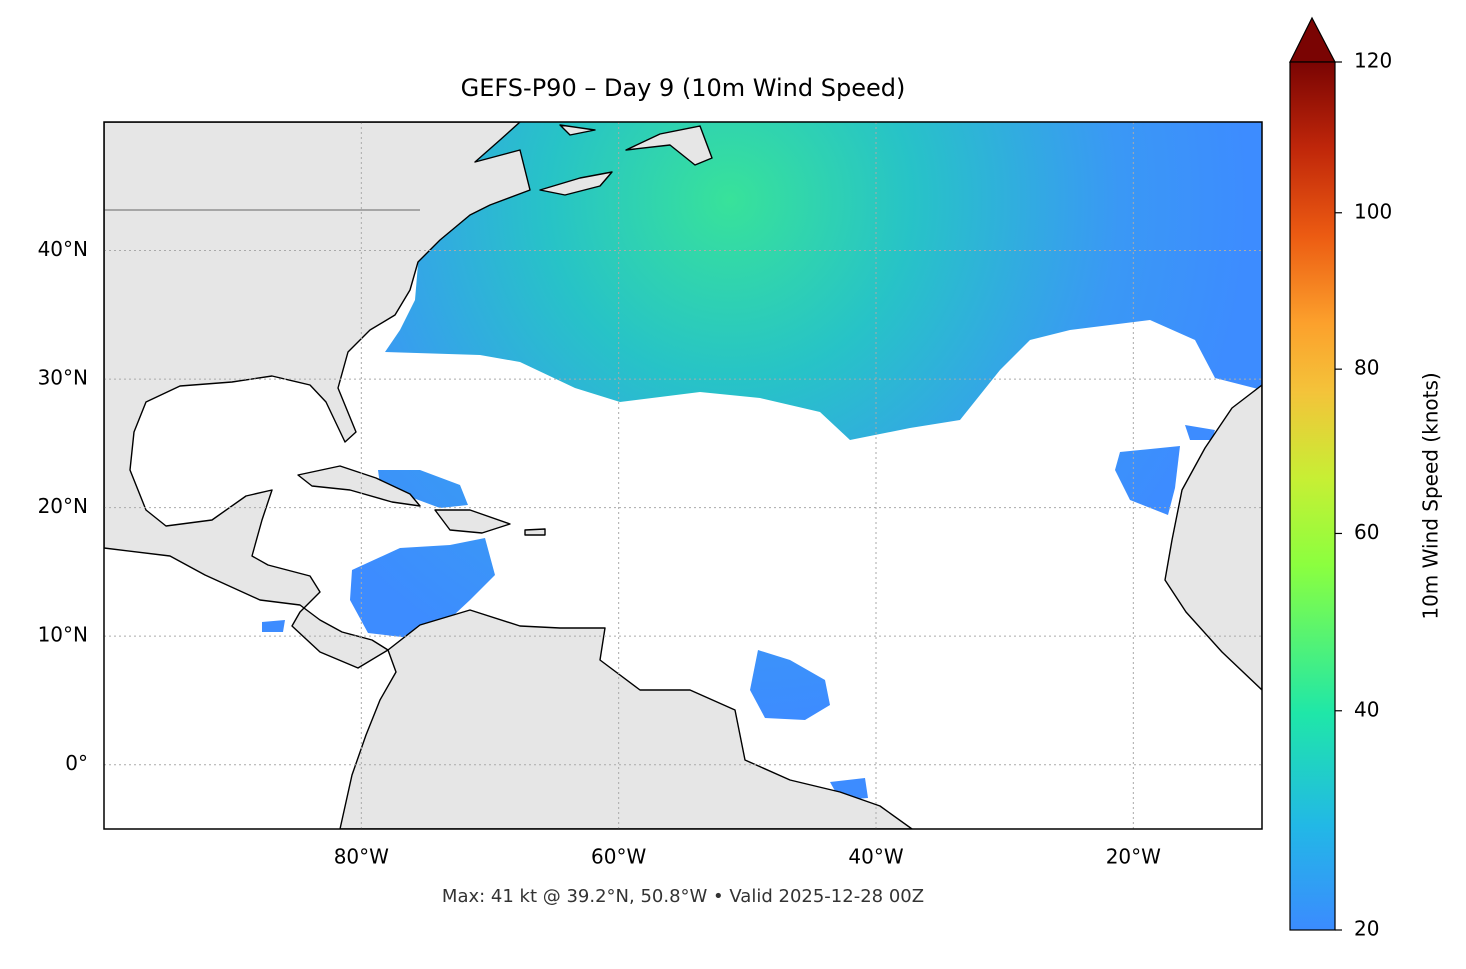  Describe the element at coordinates (63, 249) in the screenshot. I see `y-tick-label: 40°N` at that location.